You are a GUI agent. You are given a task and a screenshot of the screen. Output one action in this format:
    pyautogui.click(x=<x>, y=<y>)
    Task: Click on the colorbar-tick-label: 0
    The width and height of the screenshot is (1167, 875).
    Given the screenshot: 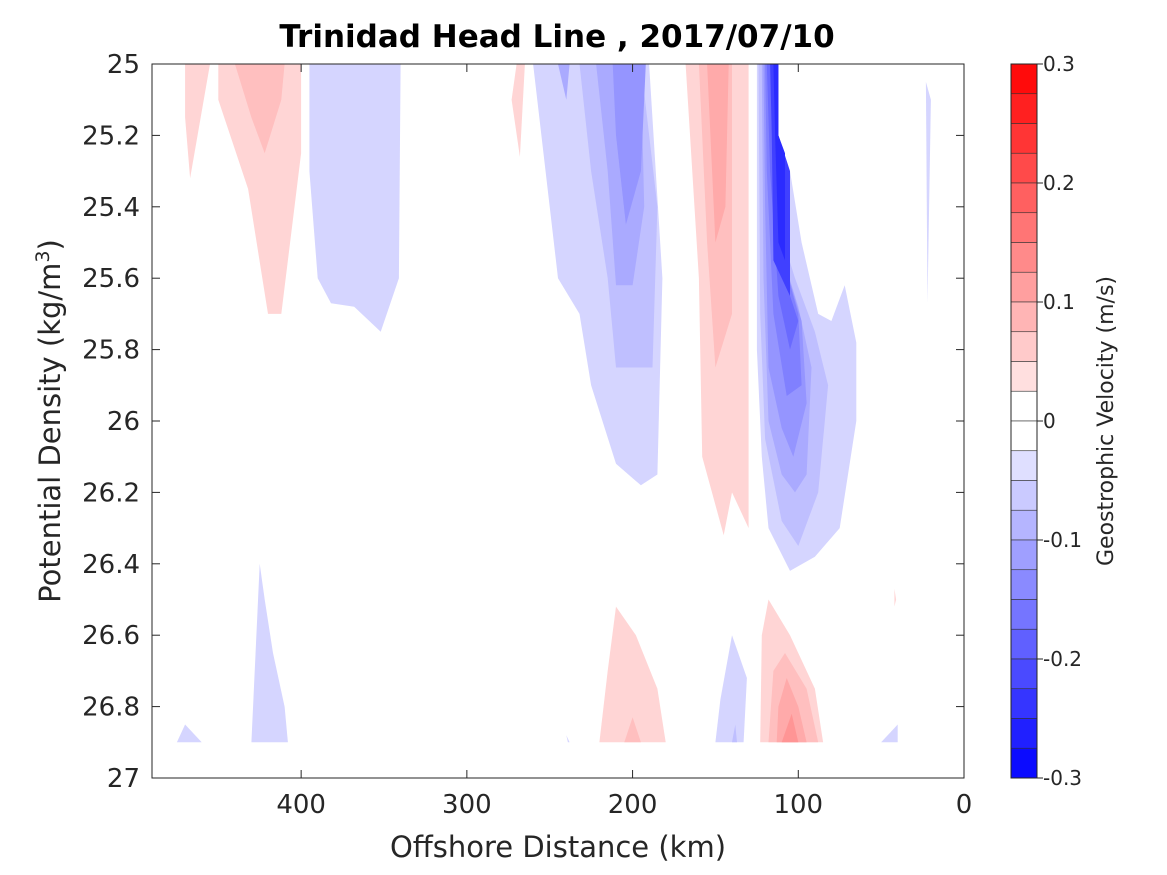 What is the action you would take?
    pyautogui.click(x=1049, y=421)
    